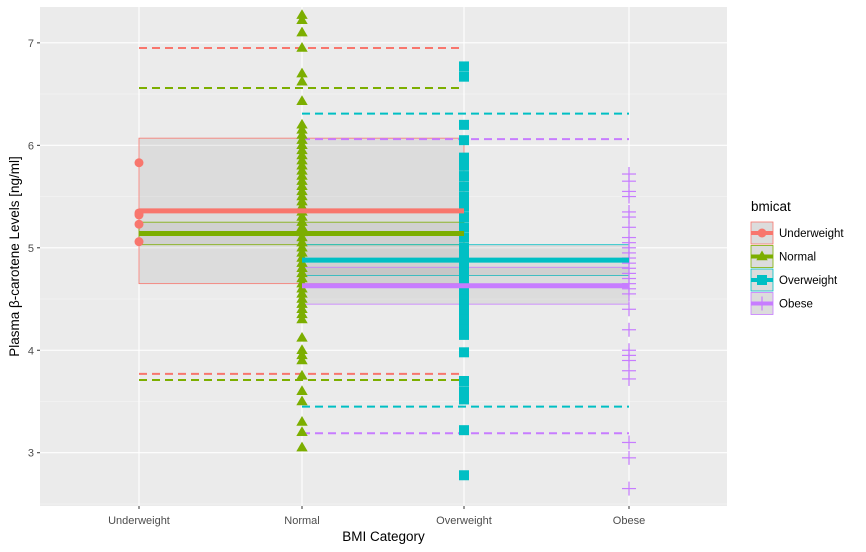 Image resolution: width=866 pixels, height=552 pixels. Describe the element at coordinates (383, 536) in the screenshot. I see `x-axis-title: BMI Category` at that location.